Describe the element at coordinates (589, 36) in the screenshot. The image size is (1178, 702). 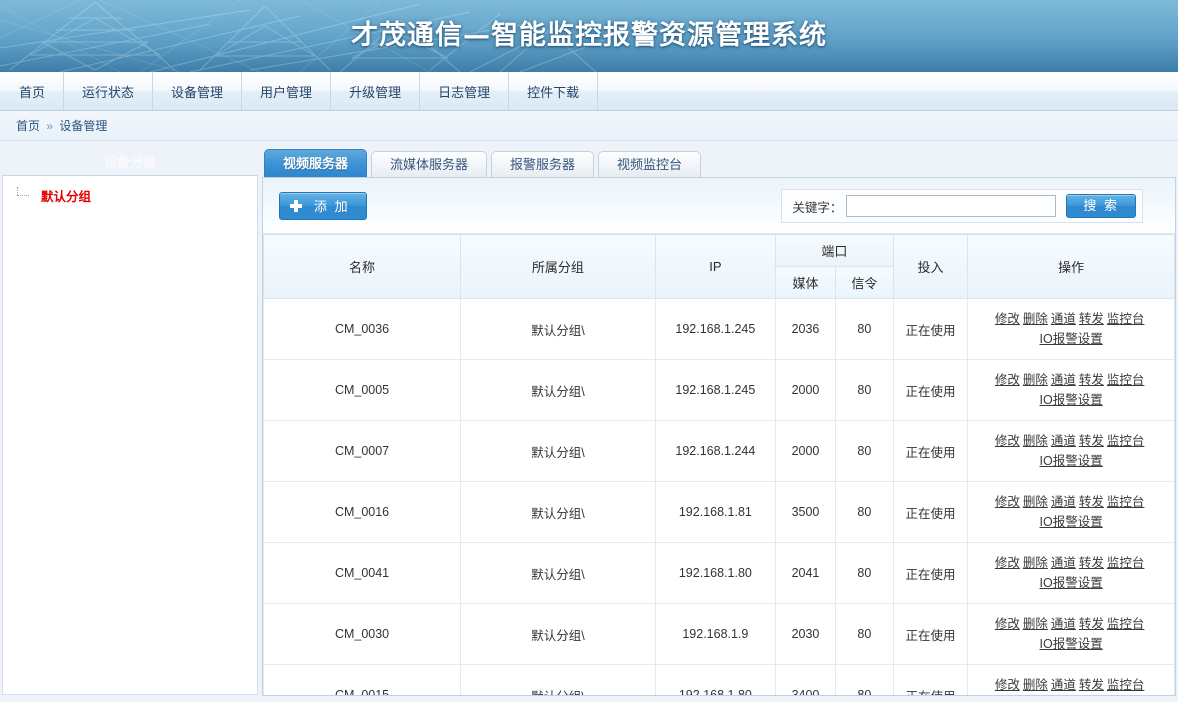
I see `app-banner: 才茂通信—智能监控报警资源管理系统` at that location.